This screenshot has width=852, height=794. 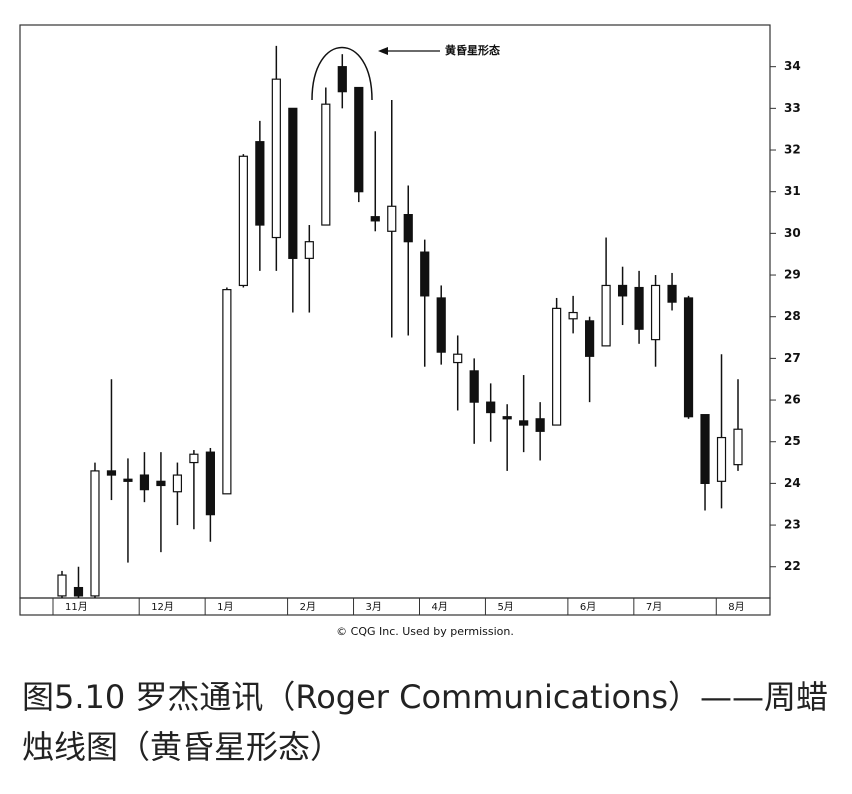 I want to click on pattern-arc, so click(x=342, y=73).